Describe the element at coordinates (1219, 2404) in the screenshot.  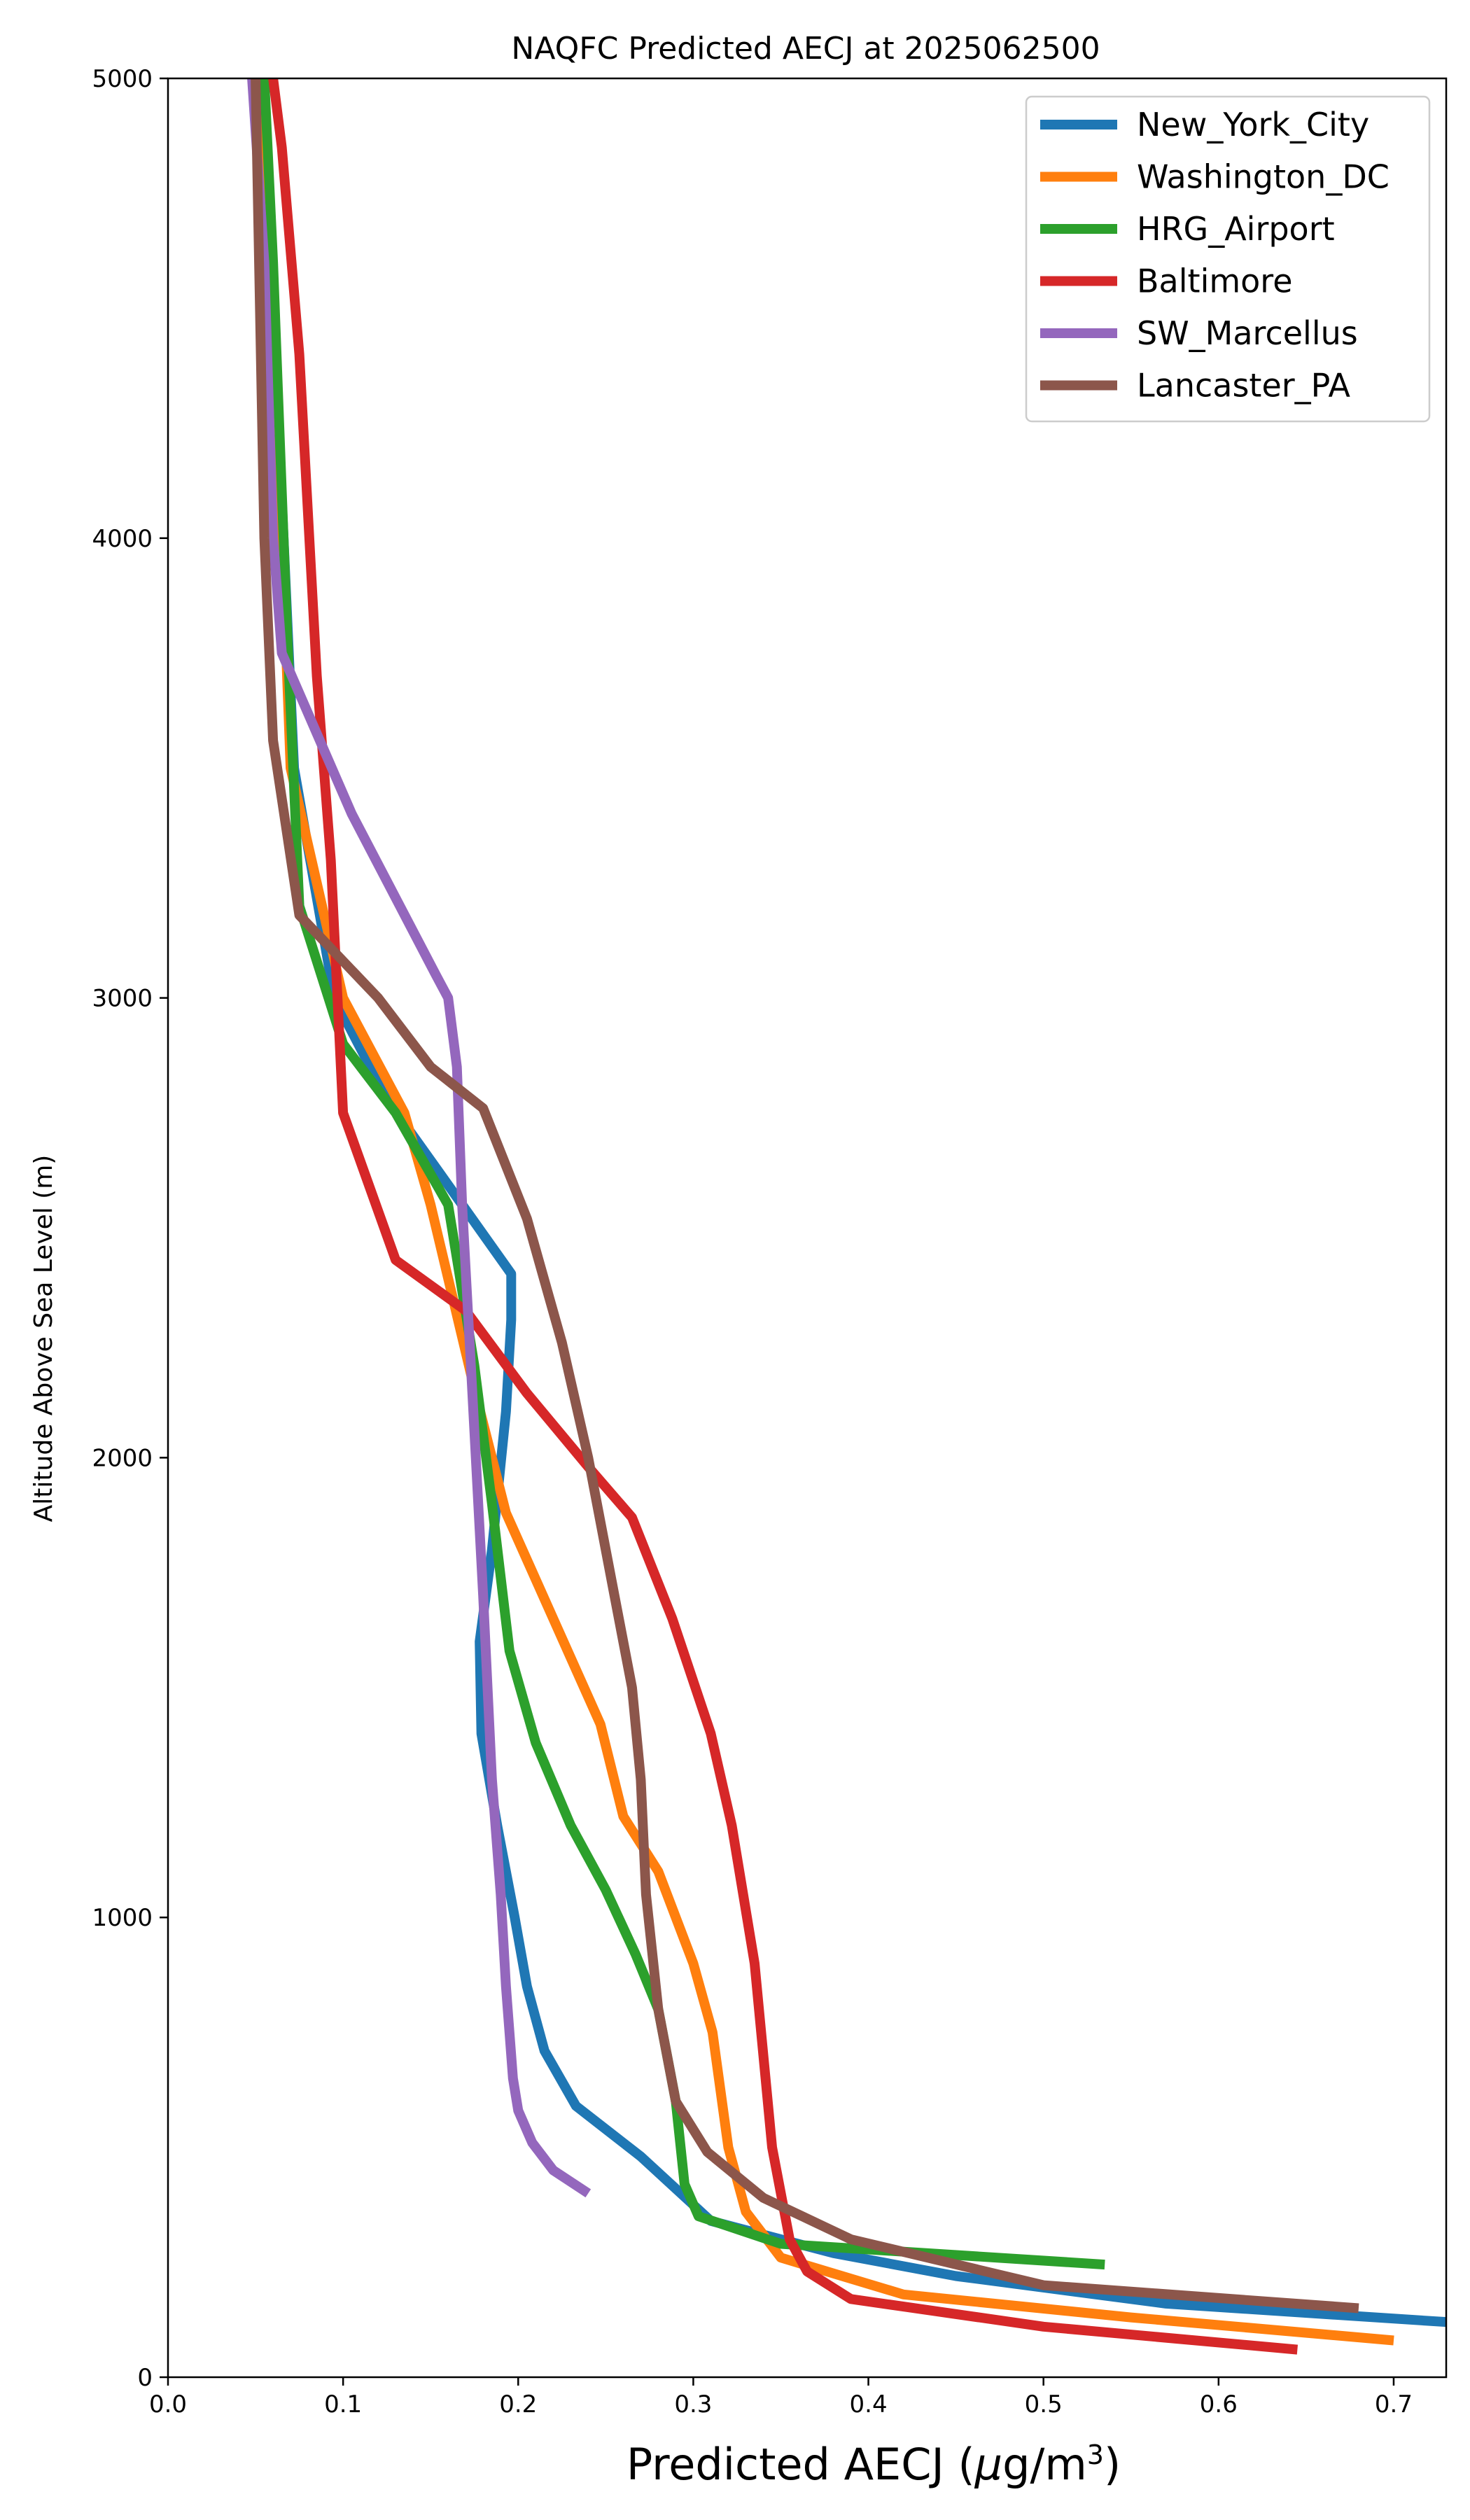
I see `x-tick-label: 0.6` at that location.